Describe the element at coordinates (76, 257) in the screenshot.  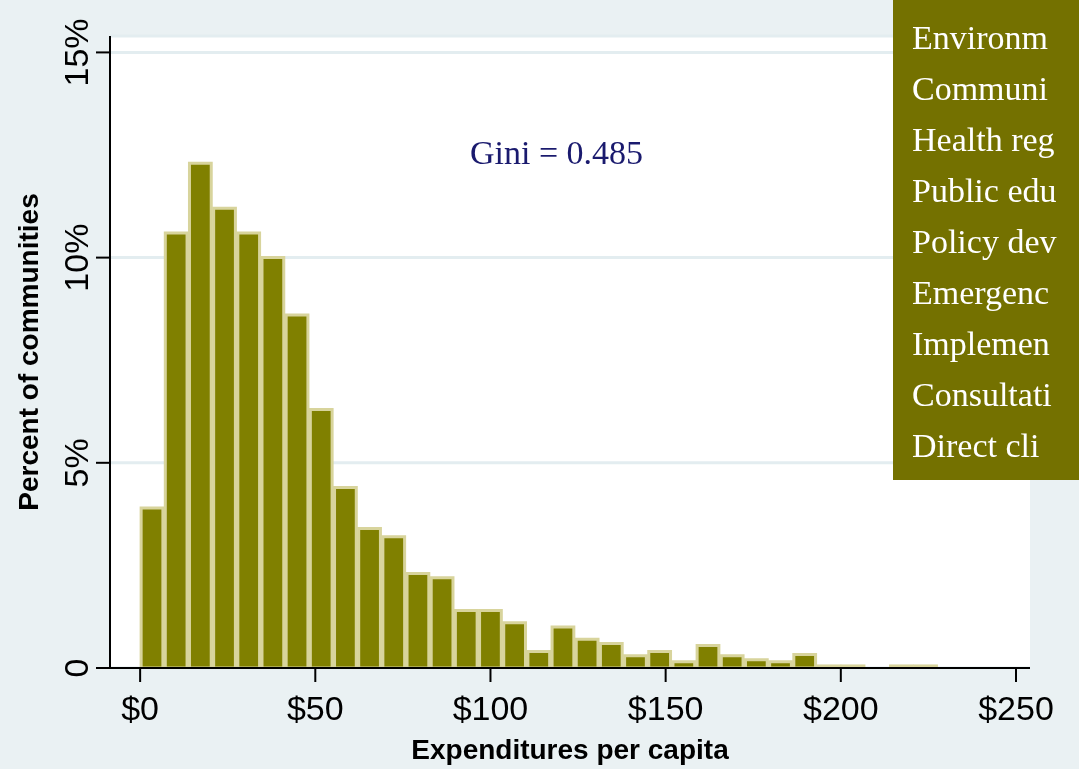
I see `y-tick-label: 10%` at that location.